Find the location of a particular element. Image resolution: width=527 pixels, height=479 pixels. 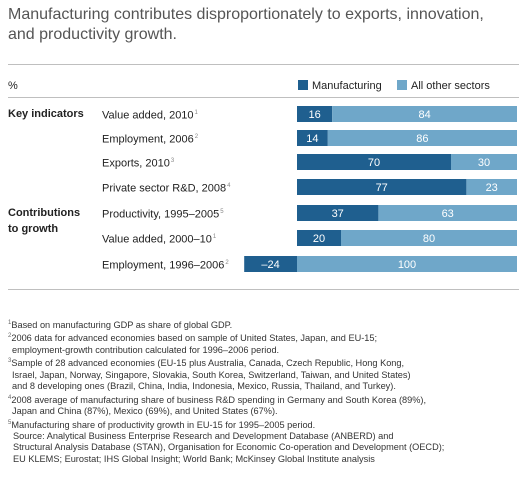

row-label: Value added, 20101 is located at coordinates (150, 114).